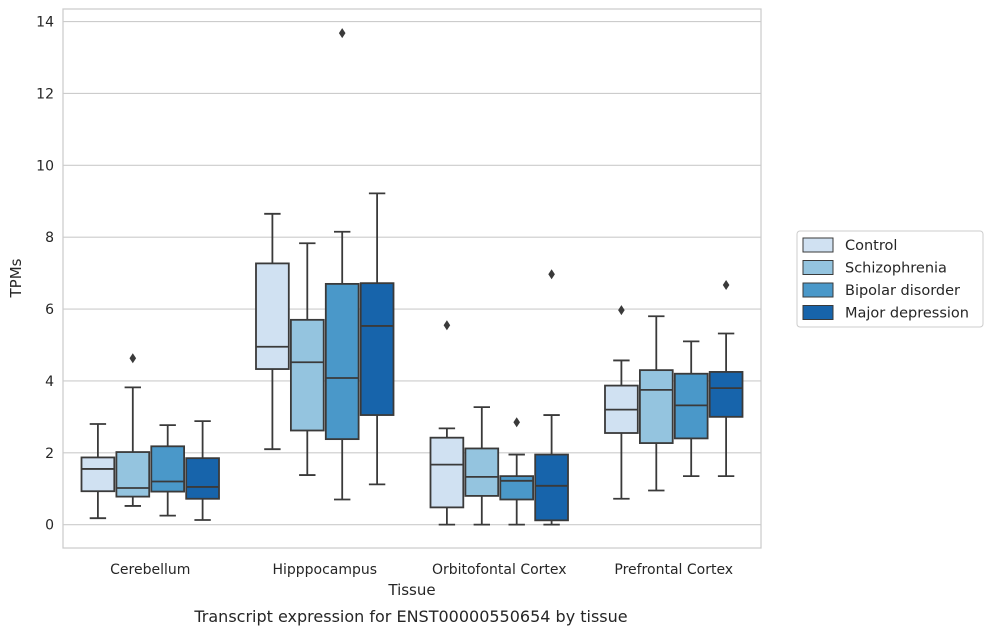  Describe the element at coordinates (45, 94) in the screenshot. I see `y-tick-label: 12` at that location.